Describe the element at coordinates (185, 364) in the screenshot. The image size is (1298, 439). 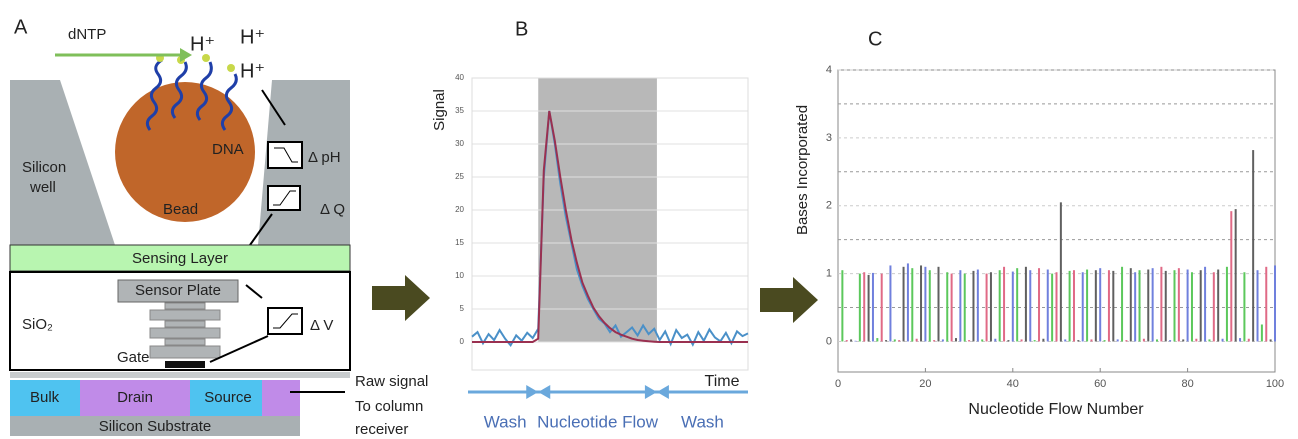
I see `gate-shape` at that location.